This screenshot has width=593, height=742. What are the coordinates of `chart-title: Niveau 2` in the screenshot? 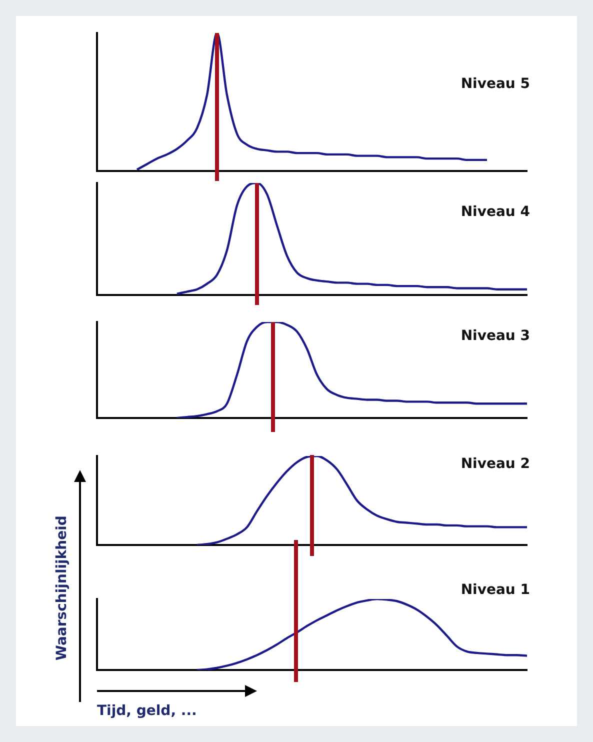 It's located at (495, 464).